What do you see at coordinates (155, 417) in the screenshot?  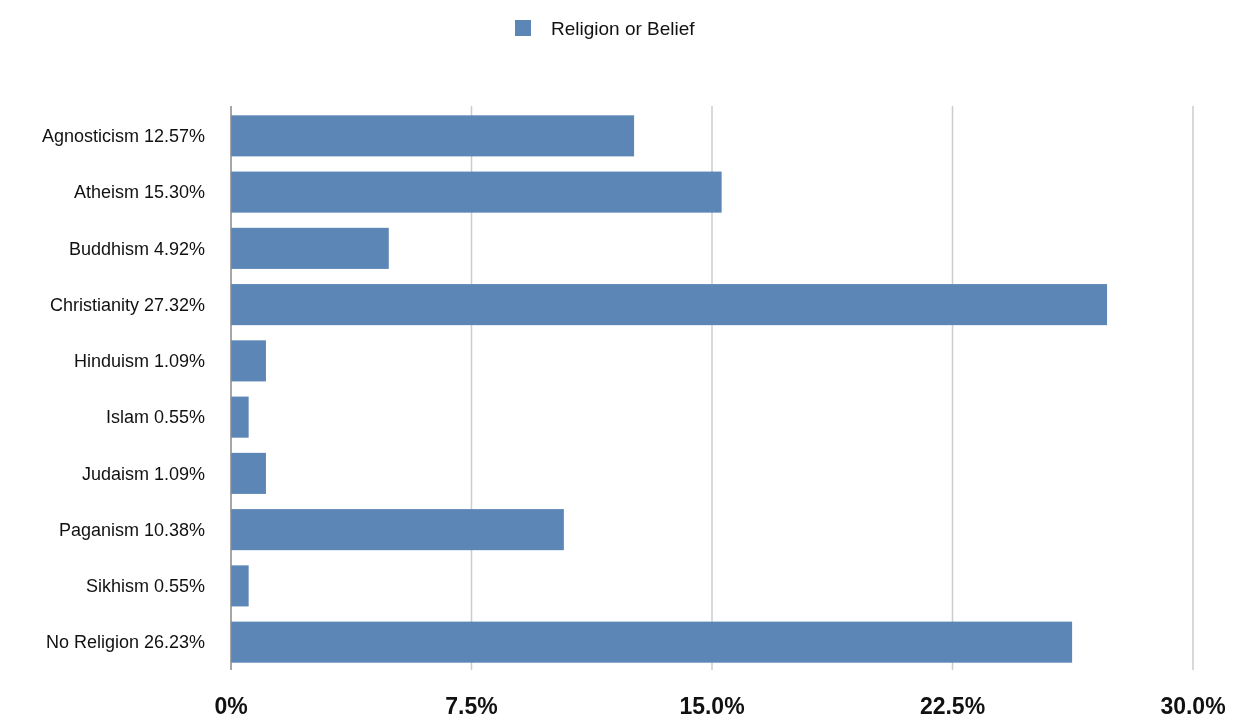 I see `y-tick-label: Islam 0.55%` at bounding box center [155, 417].